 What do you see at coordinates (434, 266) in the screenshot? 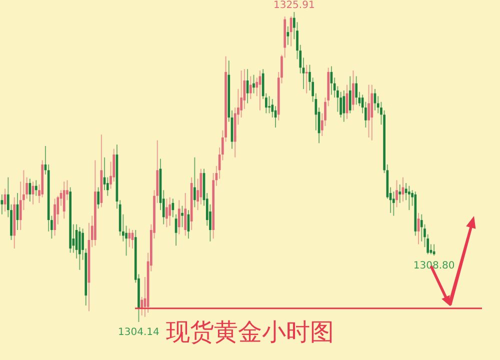
I see `annotation: 1308.80` at bounding box center [434, 266].